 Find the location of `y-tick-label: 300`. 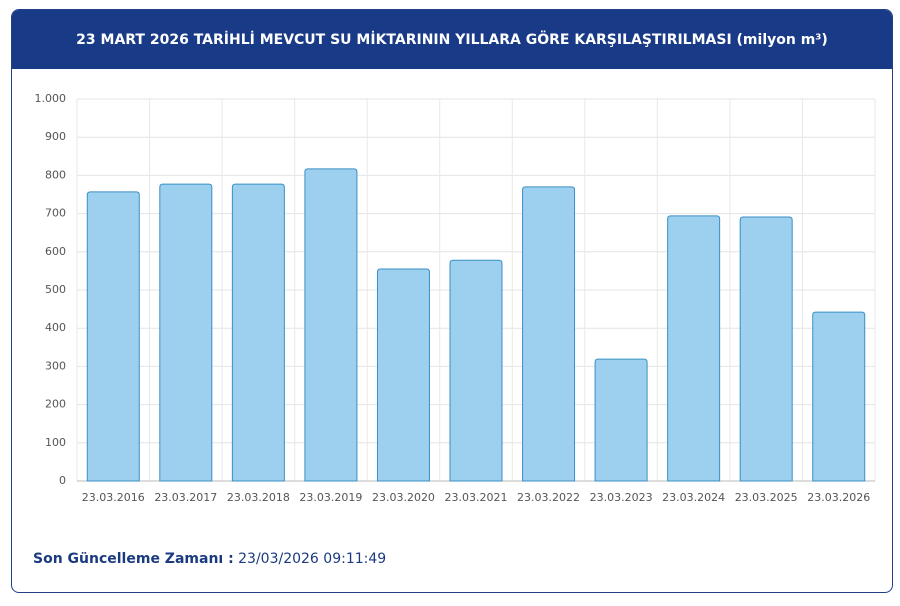

y-tick-label: 300 is located at coordinates (55, 365).